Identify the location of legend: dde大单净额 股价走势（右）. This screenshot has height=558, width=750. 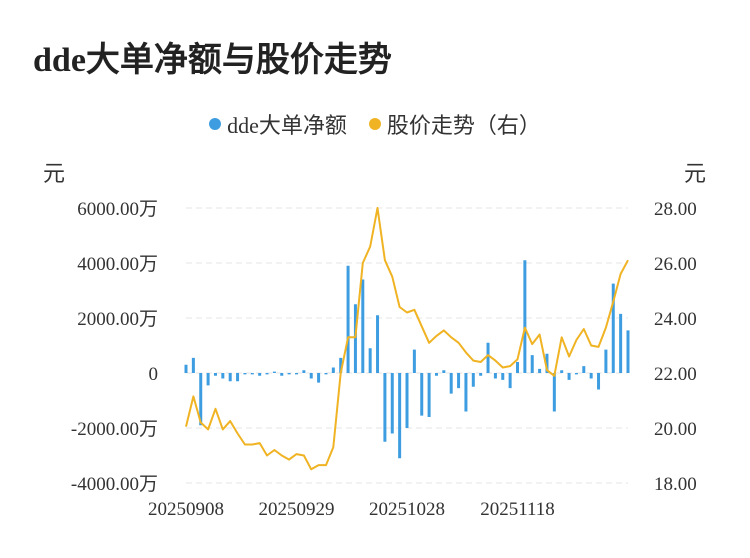
(375, 124).